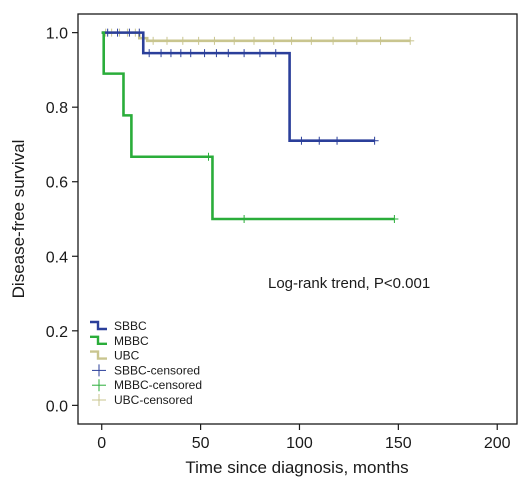 This screenshot has height=482, width=522. Describe the element at coordinates (98, 340) in the screenshot. I see `legend-swatch-mbbc` at that location.